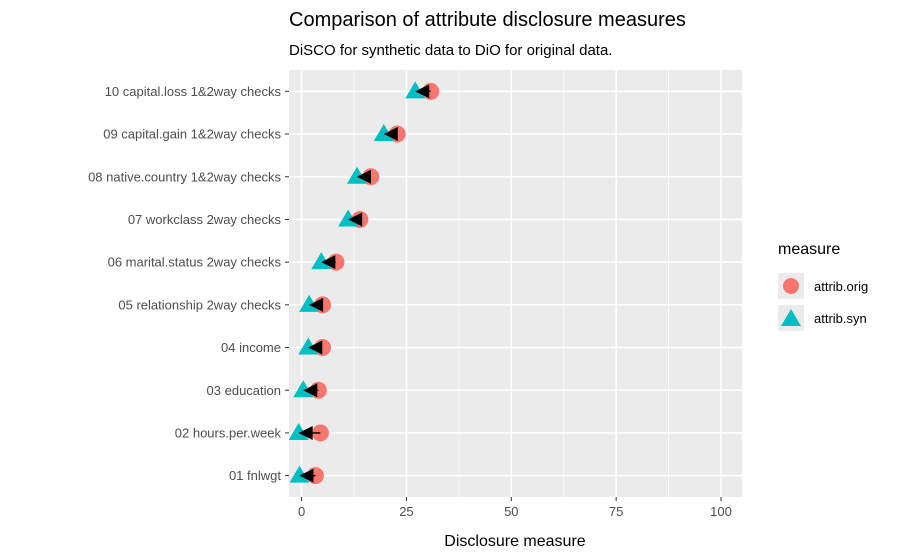 Image resolution: width=897 pixels, height=552 pixels. I want to click on x-tick-label: 0, so click(301, 511).